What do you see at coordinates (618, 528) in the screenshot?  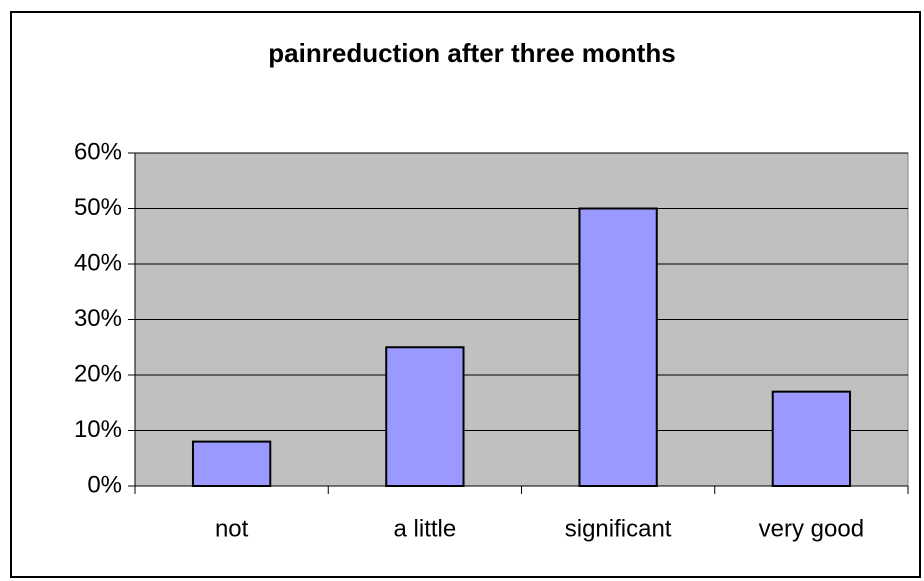 I see `x-tick-label: significant` at bounding box center [618, 528].